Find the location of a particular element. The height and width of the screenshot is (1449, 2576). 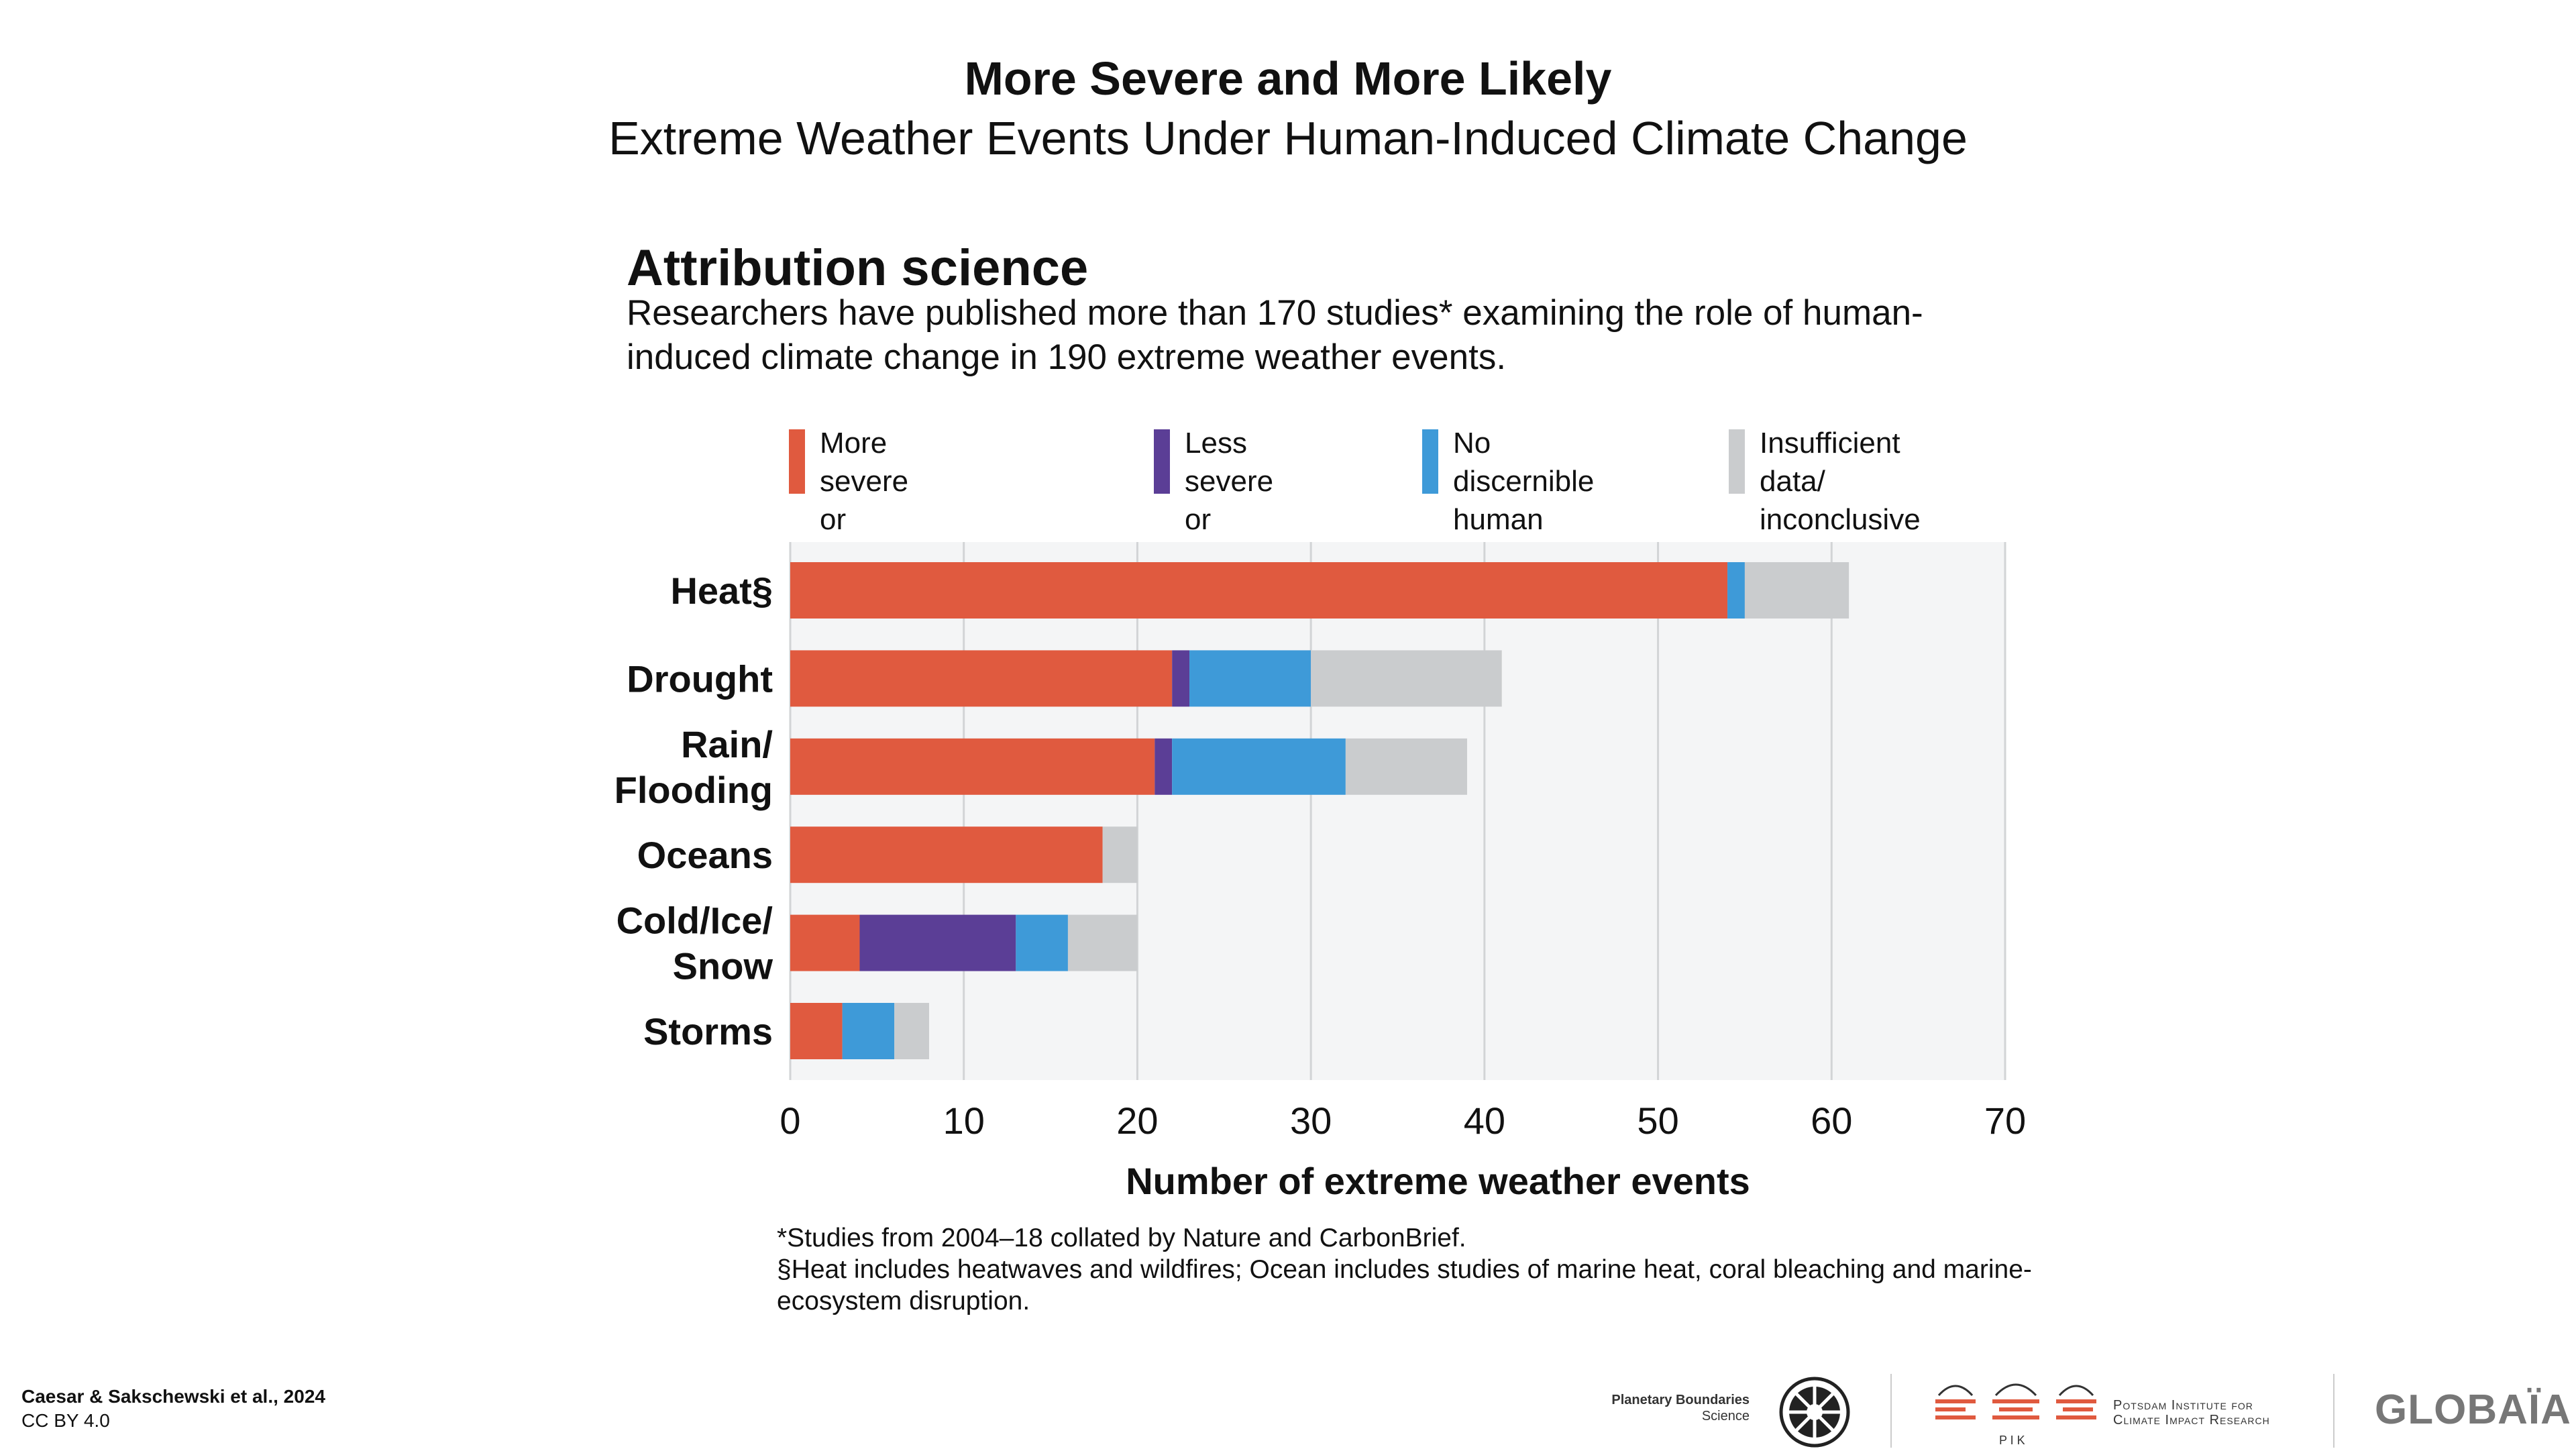

category-label-3-0: Oceans is located at coordinates (705, 855).